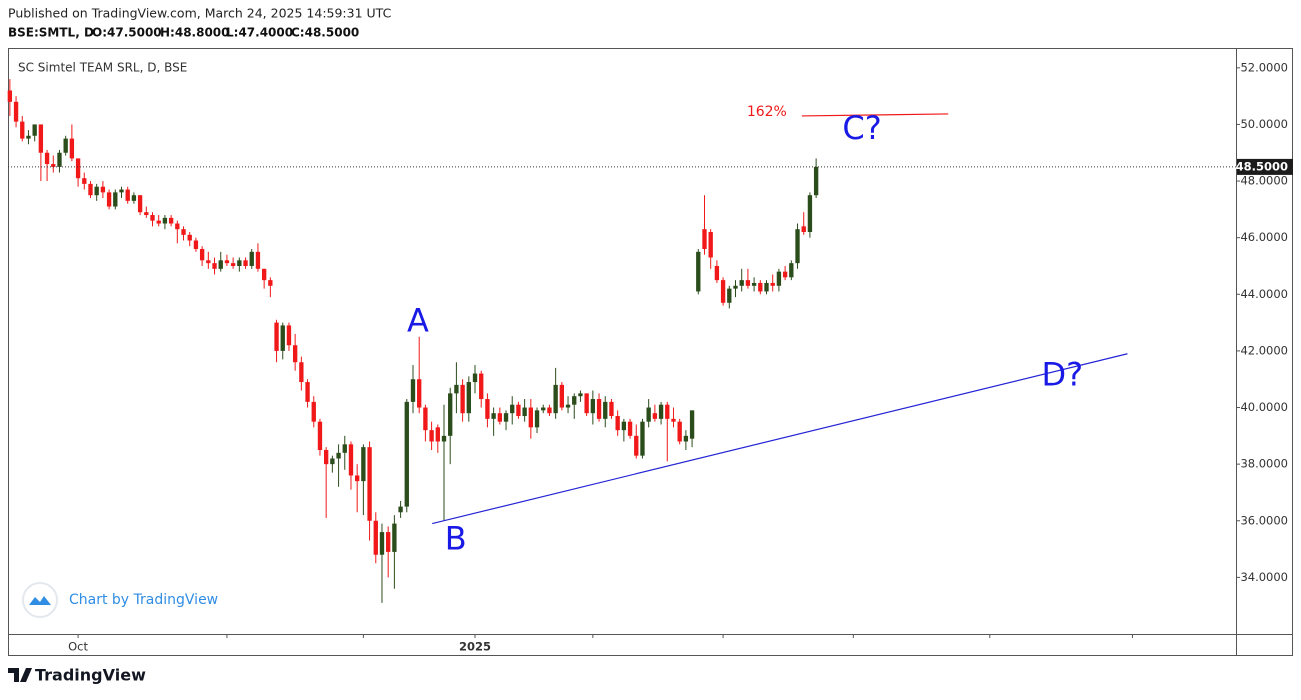 This screenshot has width=1301, height=700. What do you see at coordinates (1264, 577) in the screenshot?
I see `y-tick-label: 34.0000` at bounding box center [1264, 577].